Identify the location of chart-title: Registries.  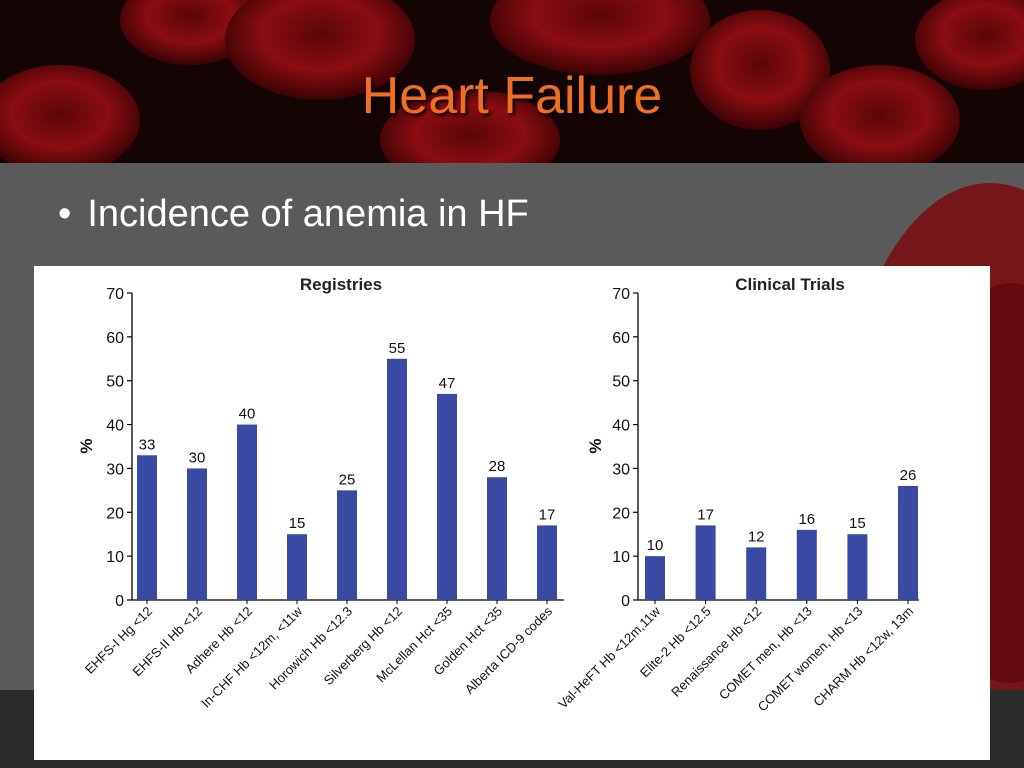
(341, 284).